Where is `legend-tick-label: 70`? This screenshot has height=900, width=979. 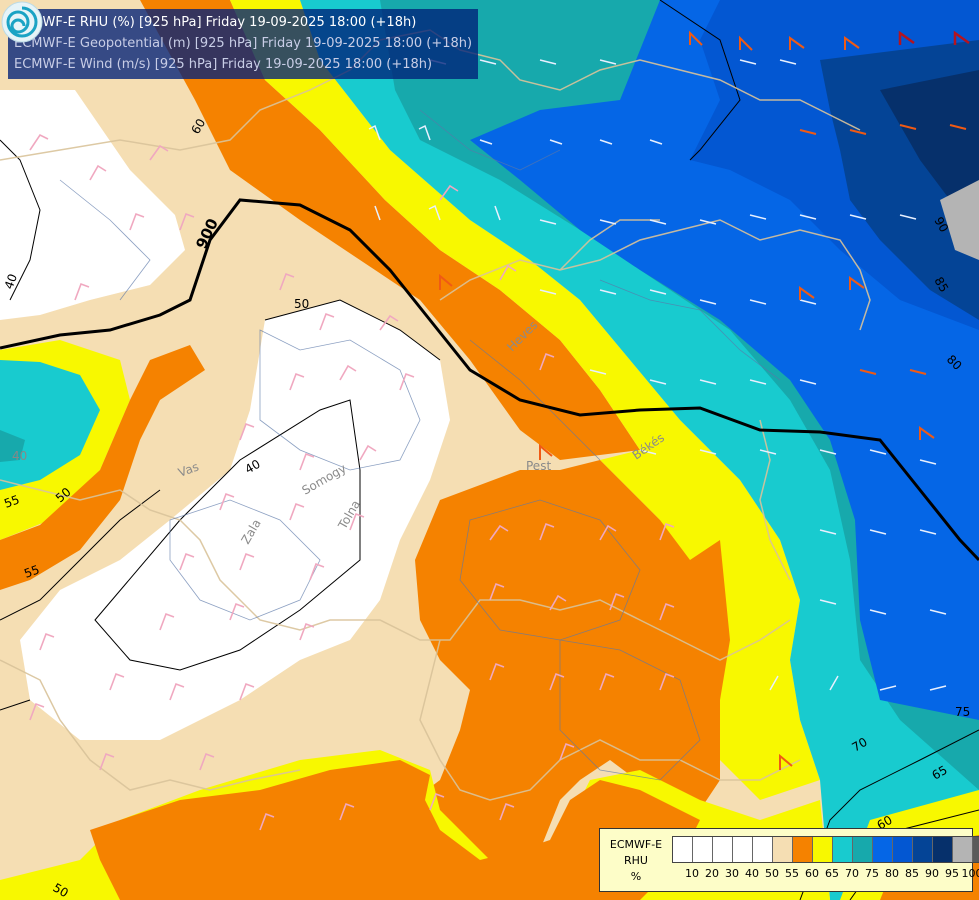 legend-tick-label: 70 is located at coordinates (852, 873).